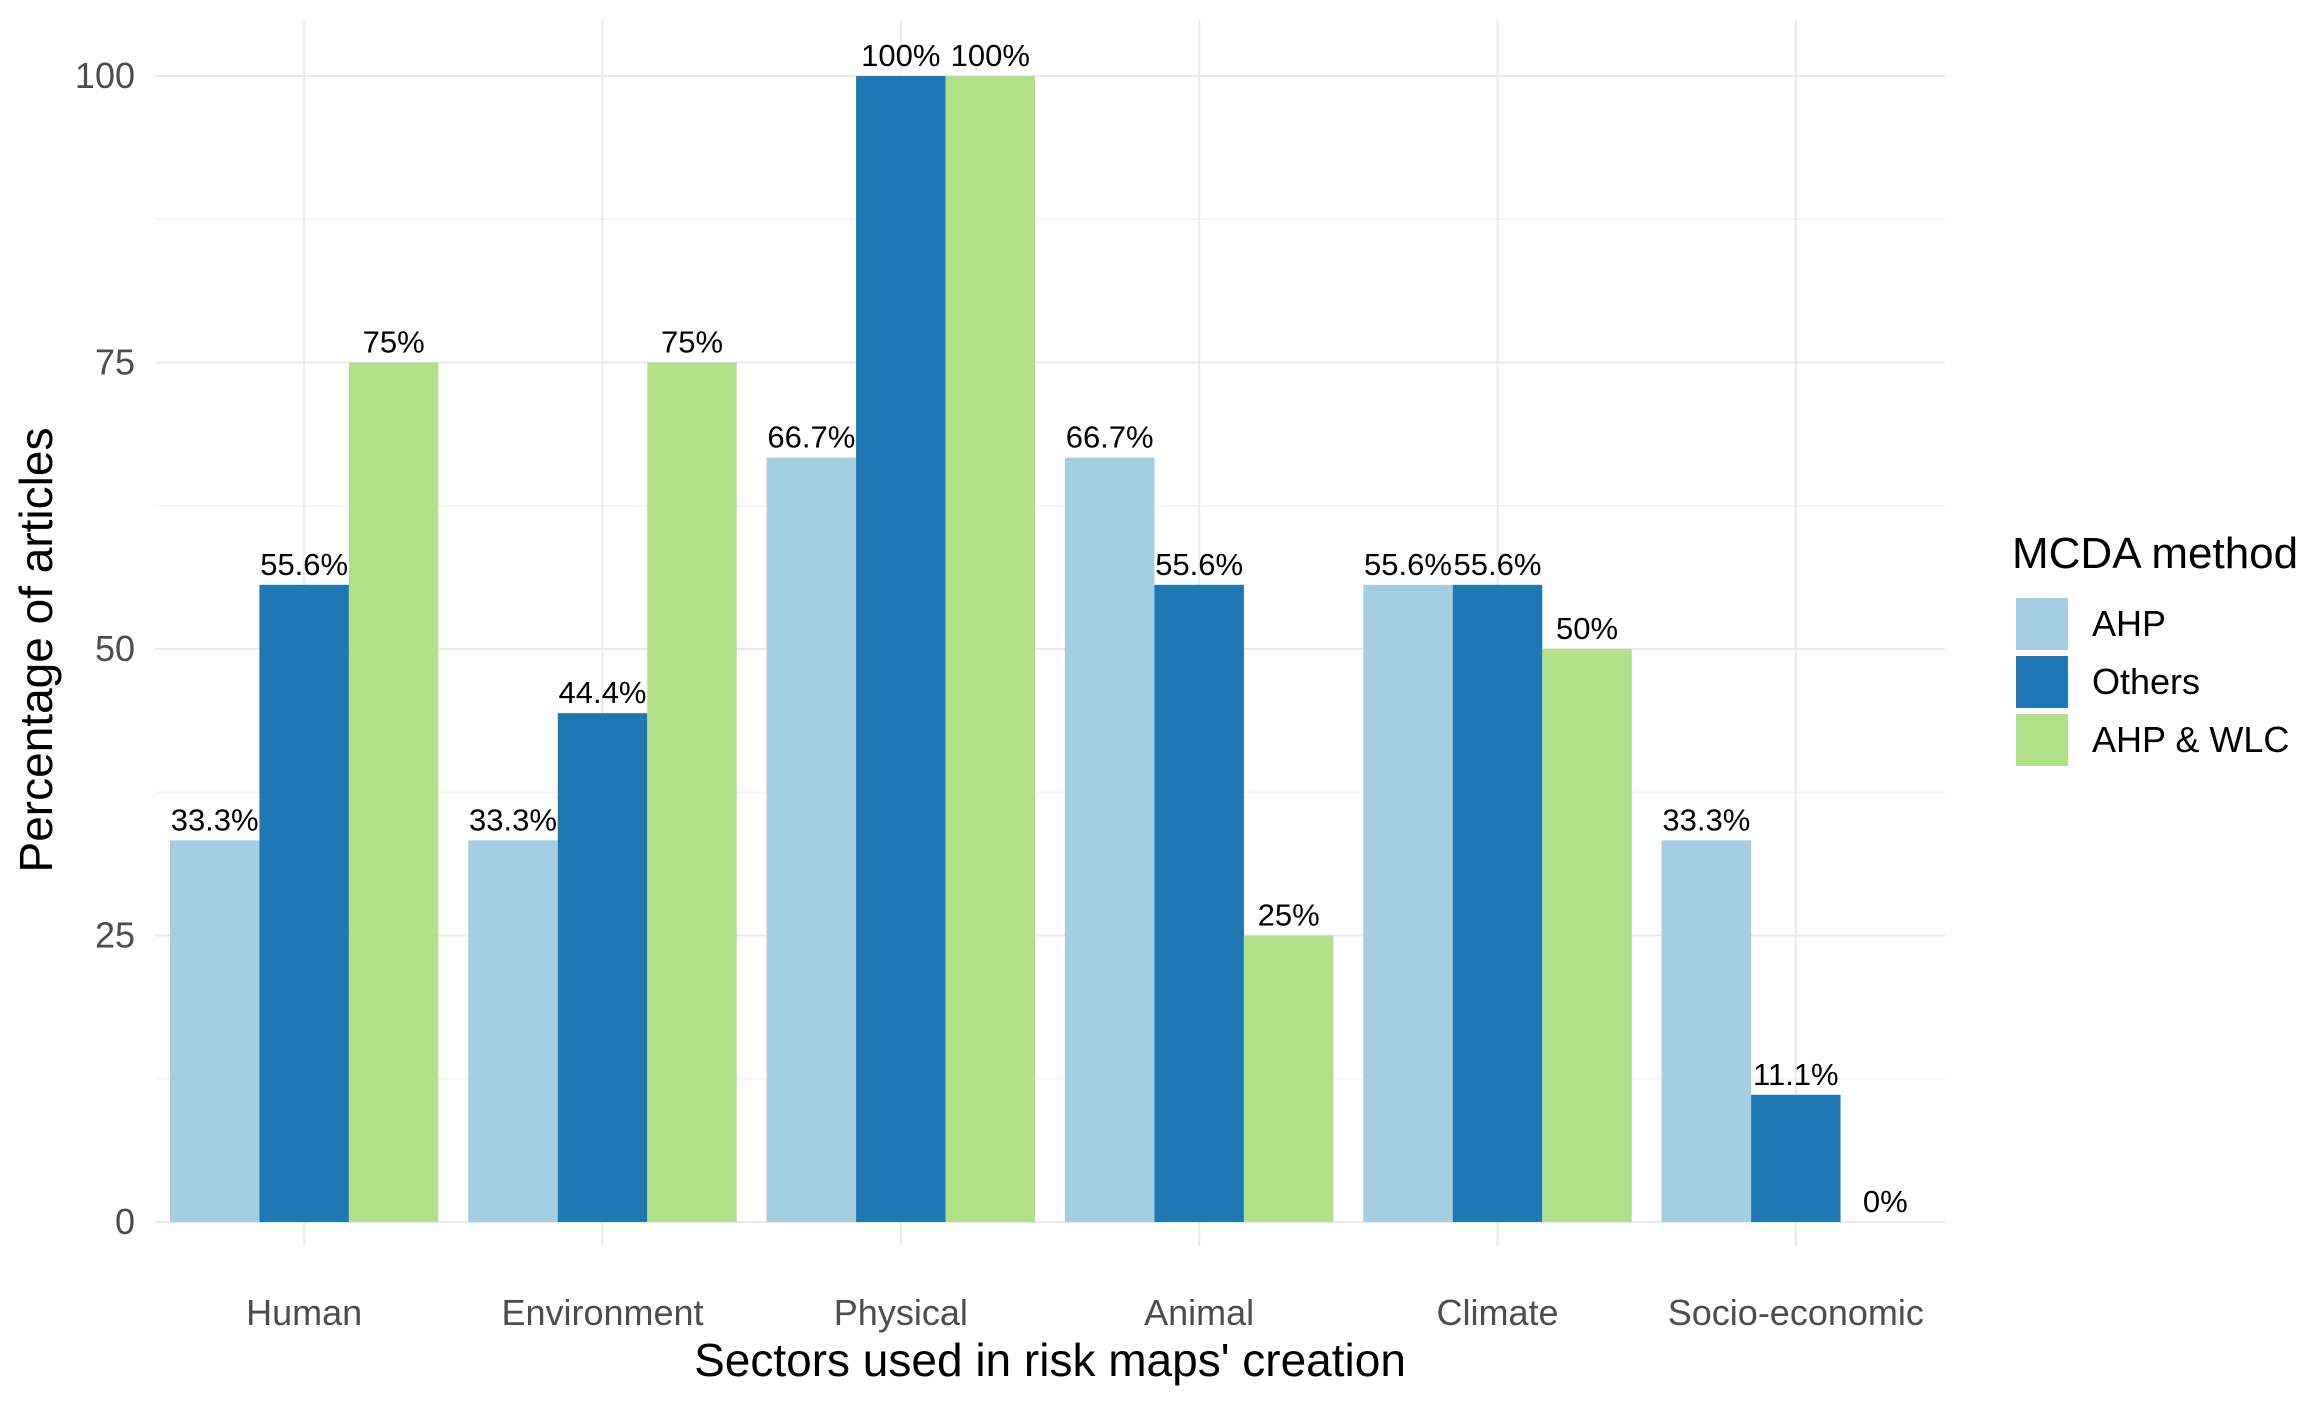 The height and width of the screenshot is (1404, 2317). I want to click on y-tick-label: 25, so click(115, 935).